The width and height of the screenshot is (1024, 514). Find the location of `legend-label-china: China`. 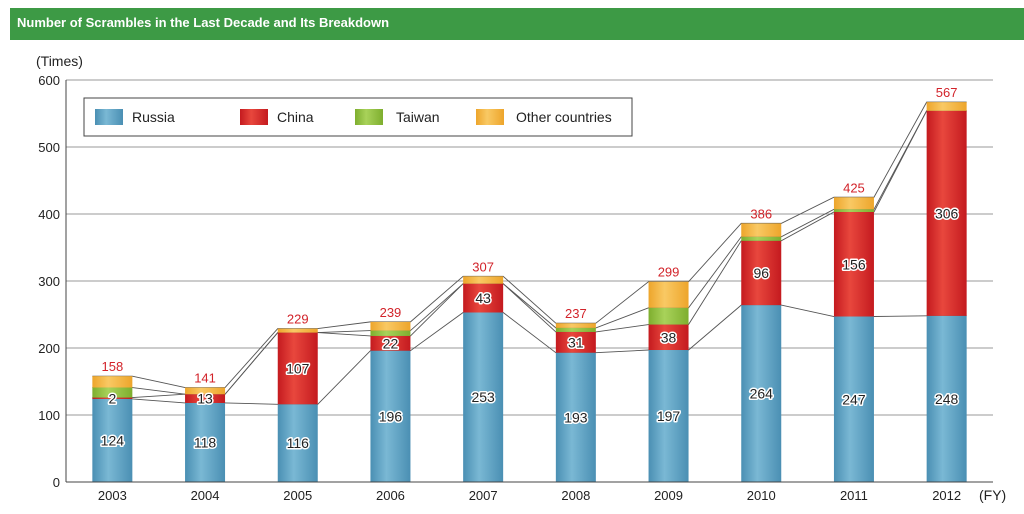

legend-label-china: China is located at coordinates (295, 117).